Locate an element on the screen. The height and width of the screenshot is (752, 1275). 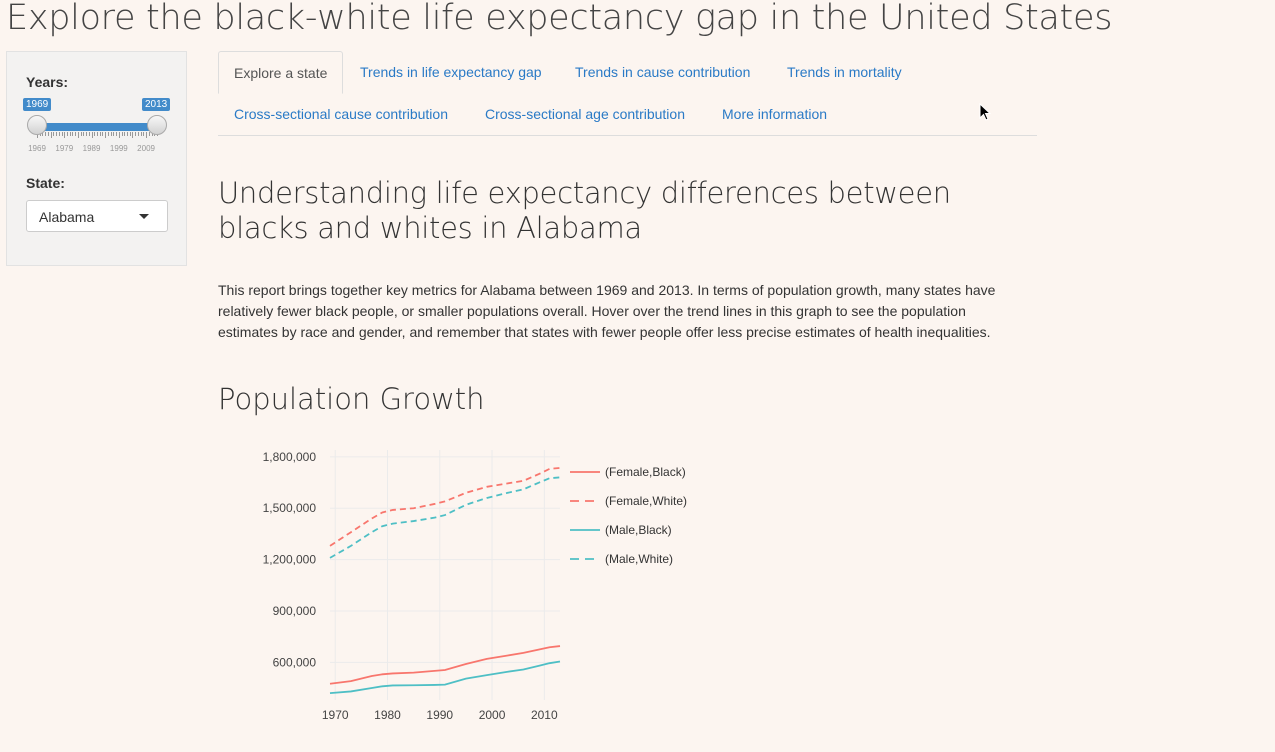
y-tick-label: 900,000 is located at coordinates (295, 611).